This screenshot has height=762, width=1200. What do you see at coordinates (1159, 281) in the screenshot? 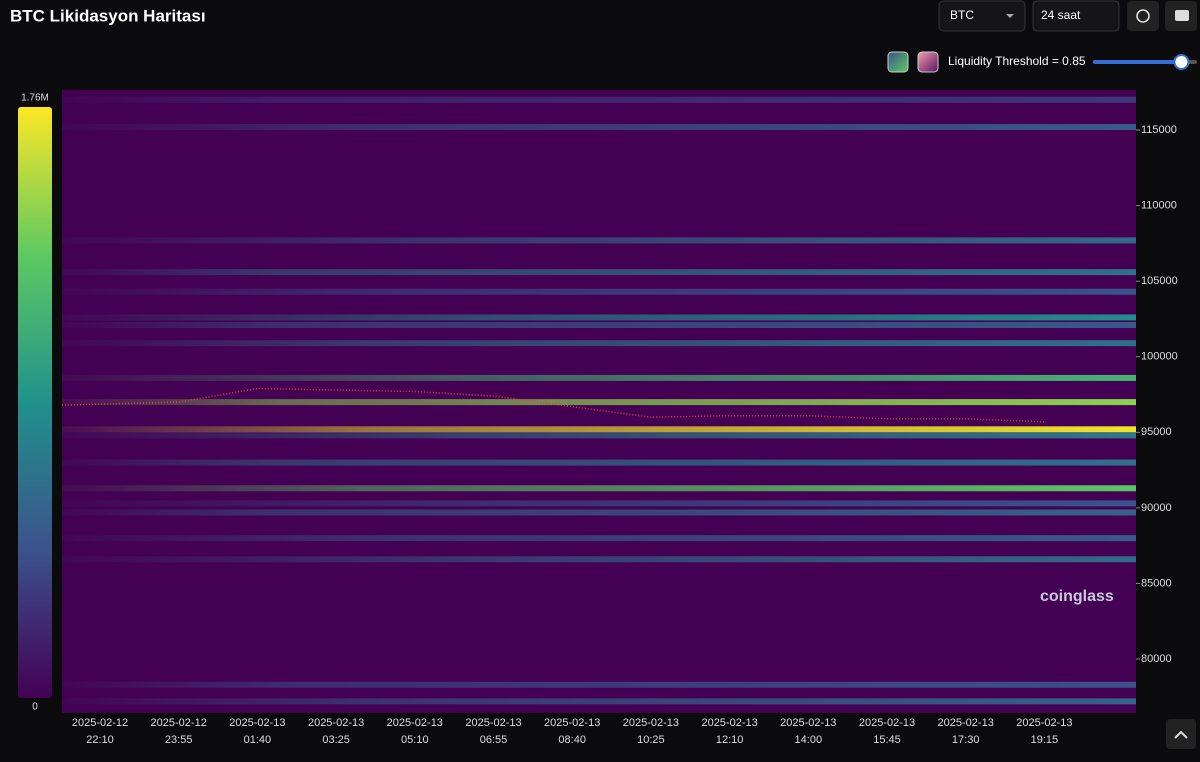
I see `y-tick-label: 105000` at bounding box center [1159, 281].